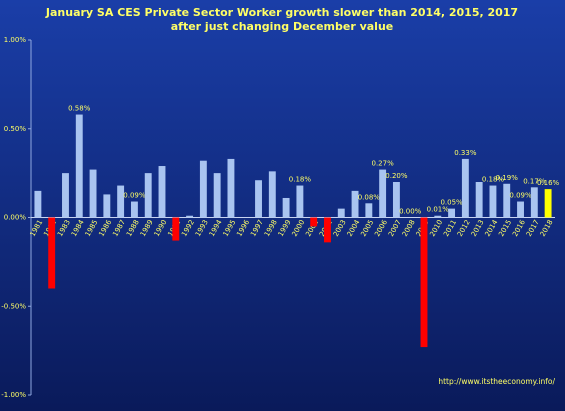 This screenshot has width=565, height=411. What do you see at coordinates (383, 164) in the screenshot?
I see `value-label: 0.27%` at bounding box center [383, 164].